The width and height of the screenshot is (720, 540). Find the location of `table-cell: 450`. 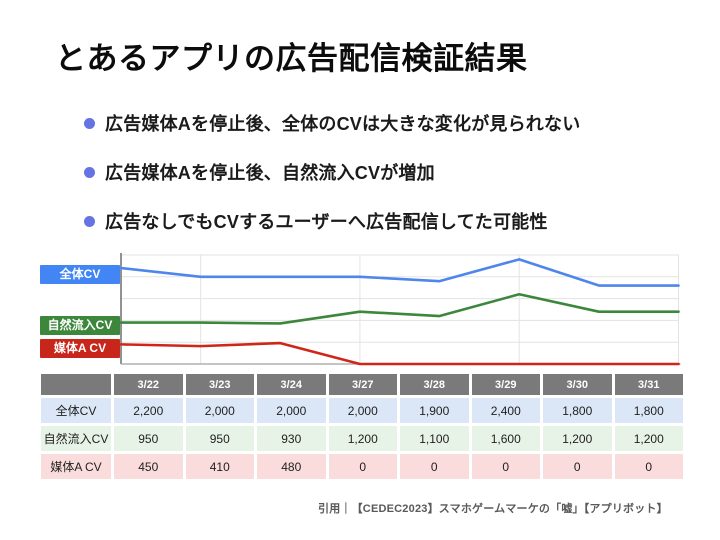

table-cell: 450 is located at coordinates (148, 466).